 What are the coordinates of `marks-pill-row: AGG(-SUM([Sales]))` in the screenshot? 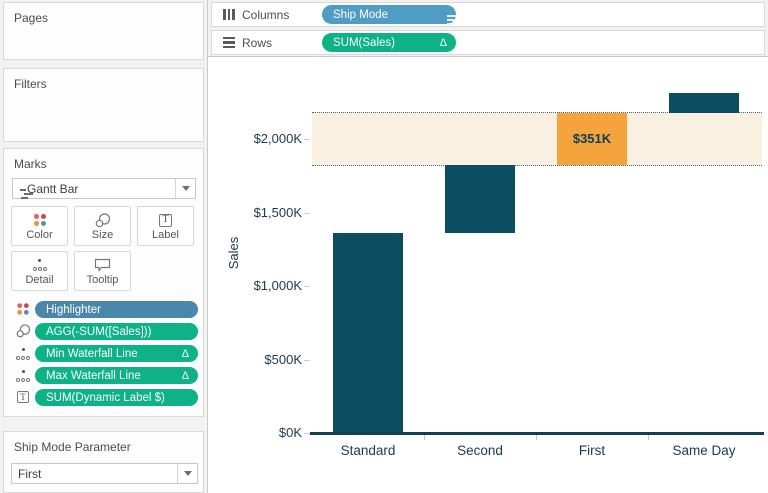 It's located at (105, 331).